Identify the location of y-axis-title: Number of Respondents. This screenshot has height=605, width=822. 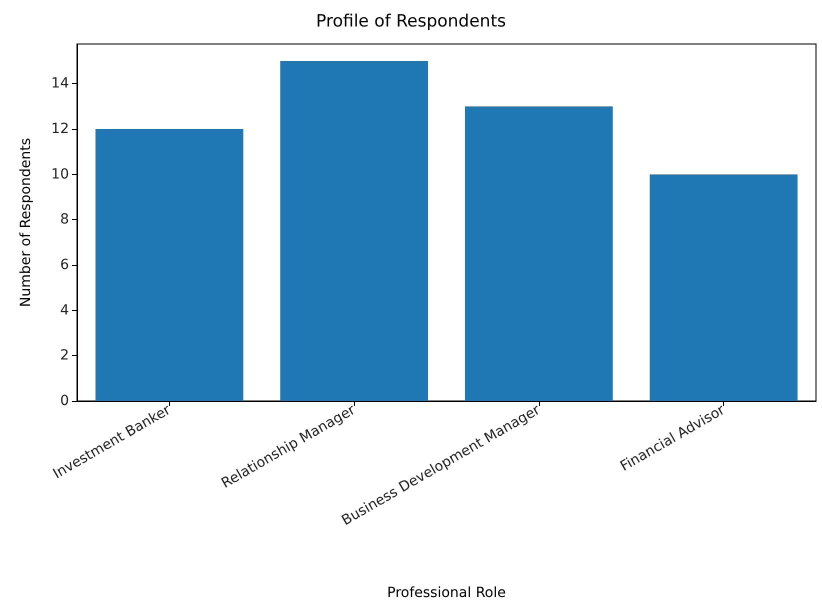
(26, 223).